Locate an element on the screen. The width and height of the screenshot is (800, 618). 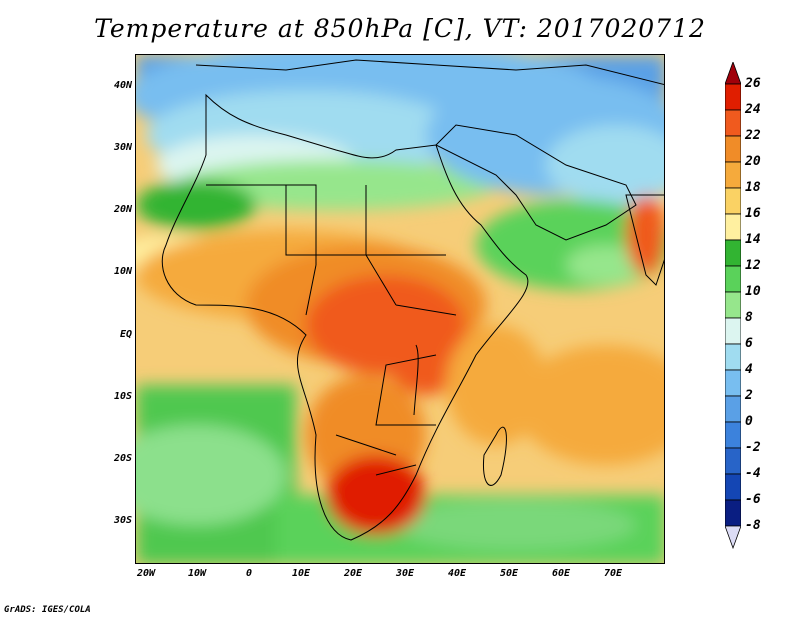
lon-label: 10W is located at coordinates (197, 573).